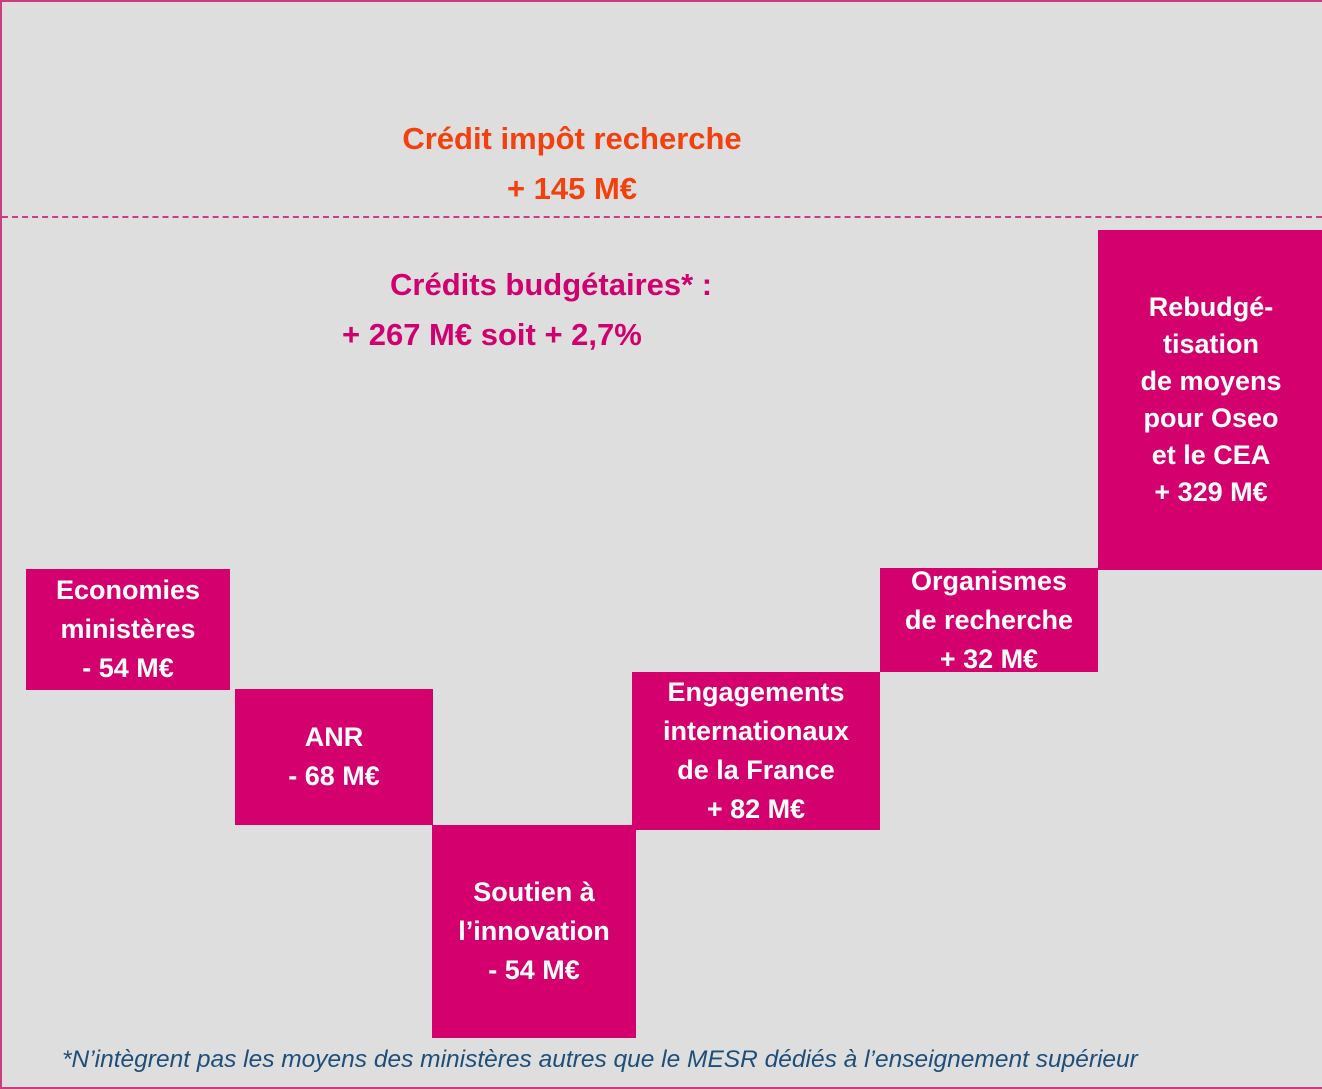 Image resolution: width=1322 pixels, height=1089 pixels. I want to click on budget-box: Organismes de recherche + 32 M€, so click(989, 620).